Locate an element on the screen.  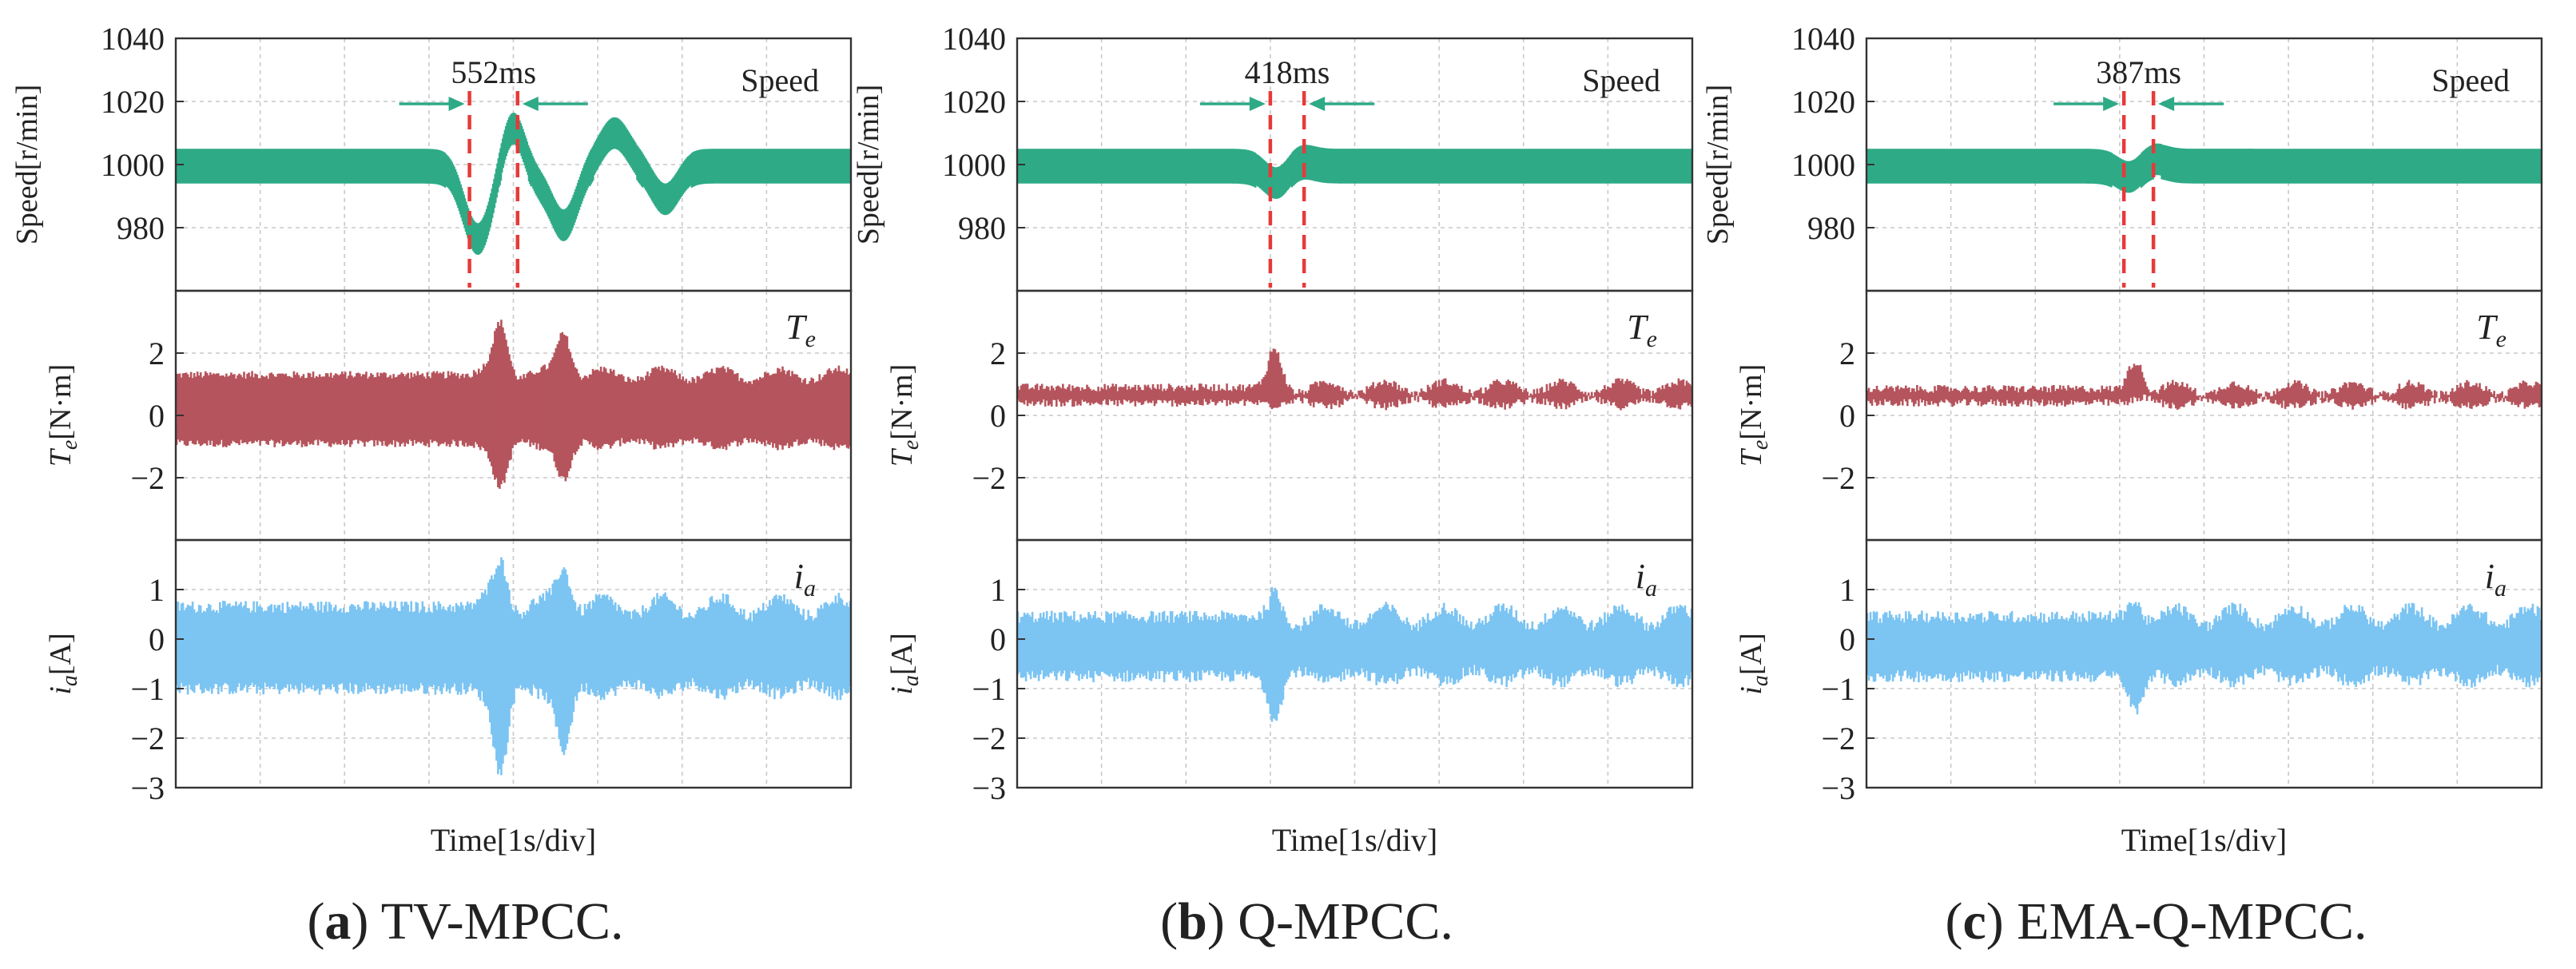
panel-speed-a: 1040 1020 1000 980 Speed[r/min] Speed 552ms is located at coordinates (431, 156).